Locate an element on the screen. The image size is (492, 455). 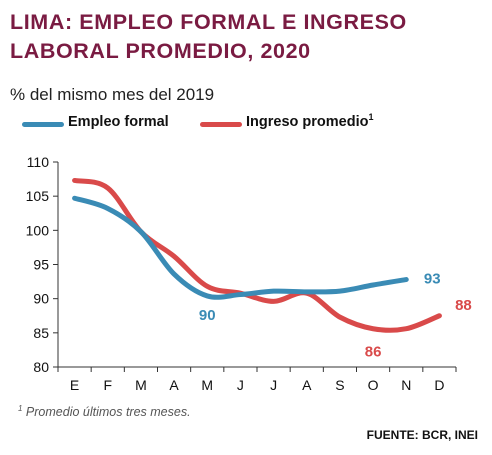
y-tick-label: 90 is located at coordinates (41, 299).